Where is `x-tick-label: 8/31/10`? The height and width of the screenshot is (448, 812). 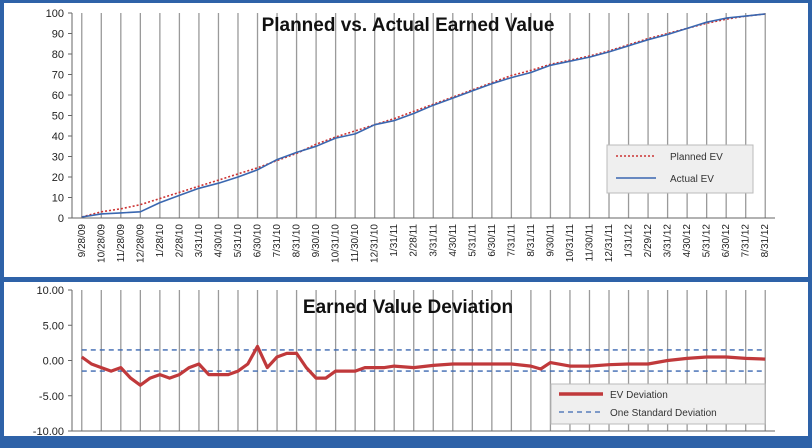 x-tick-label: 8/31/10 is located at coordinates (297, 241).